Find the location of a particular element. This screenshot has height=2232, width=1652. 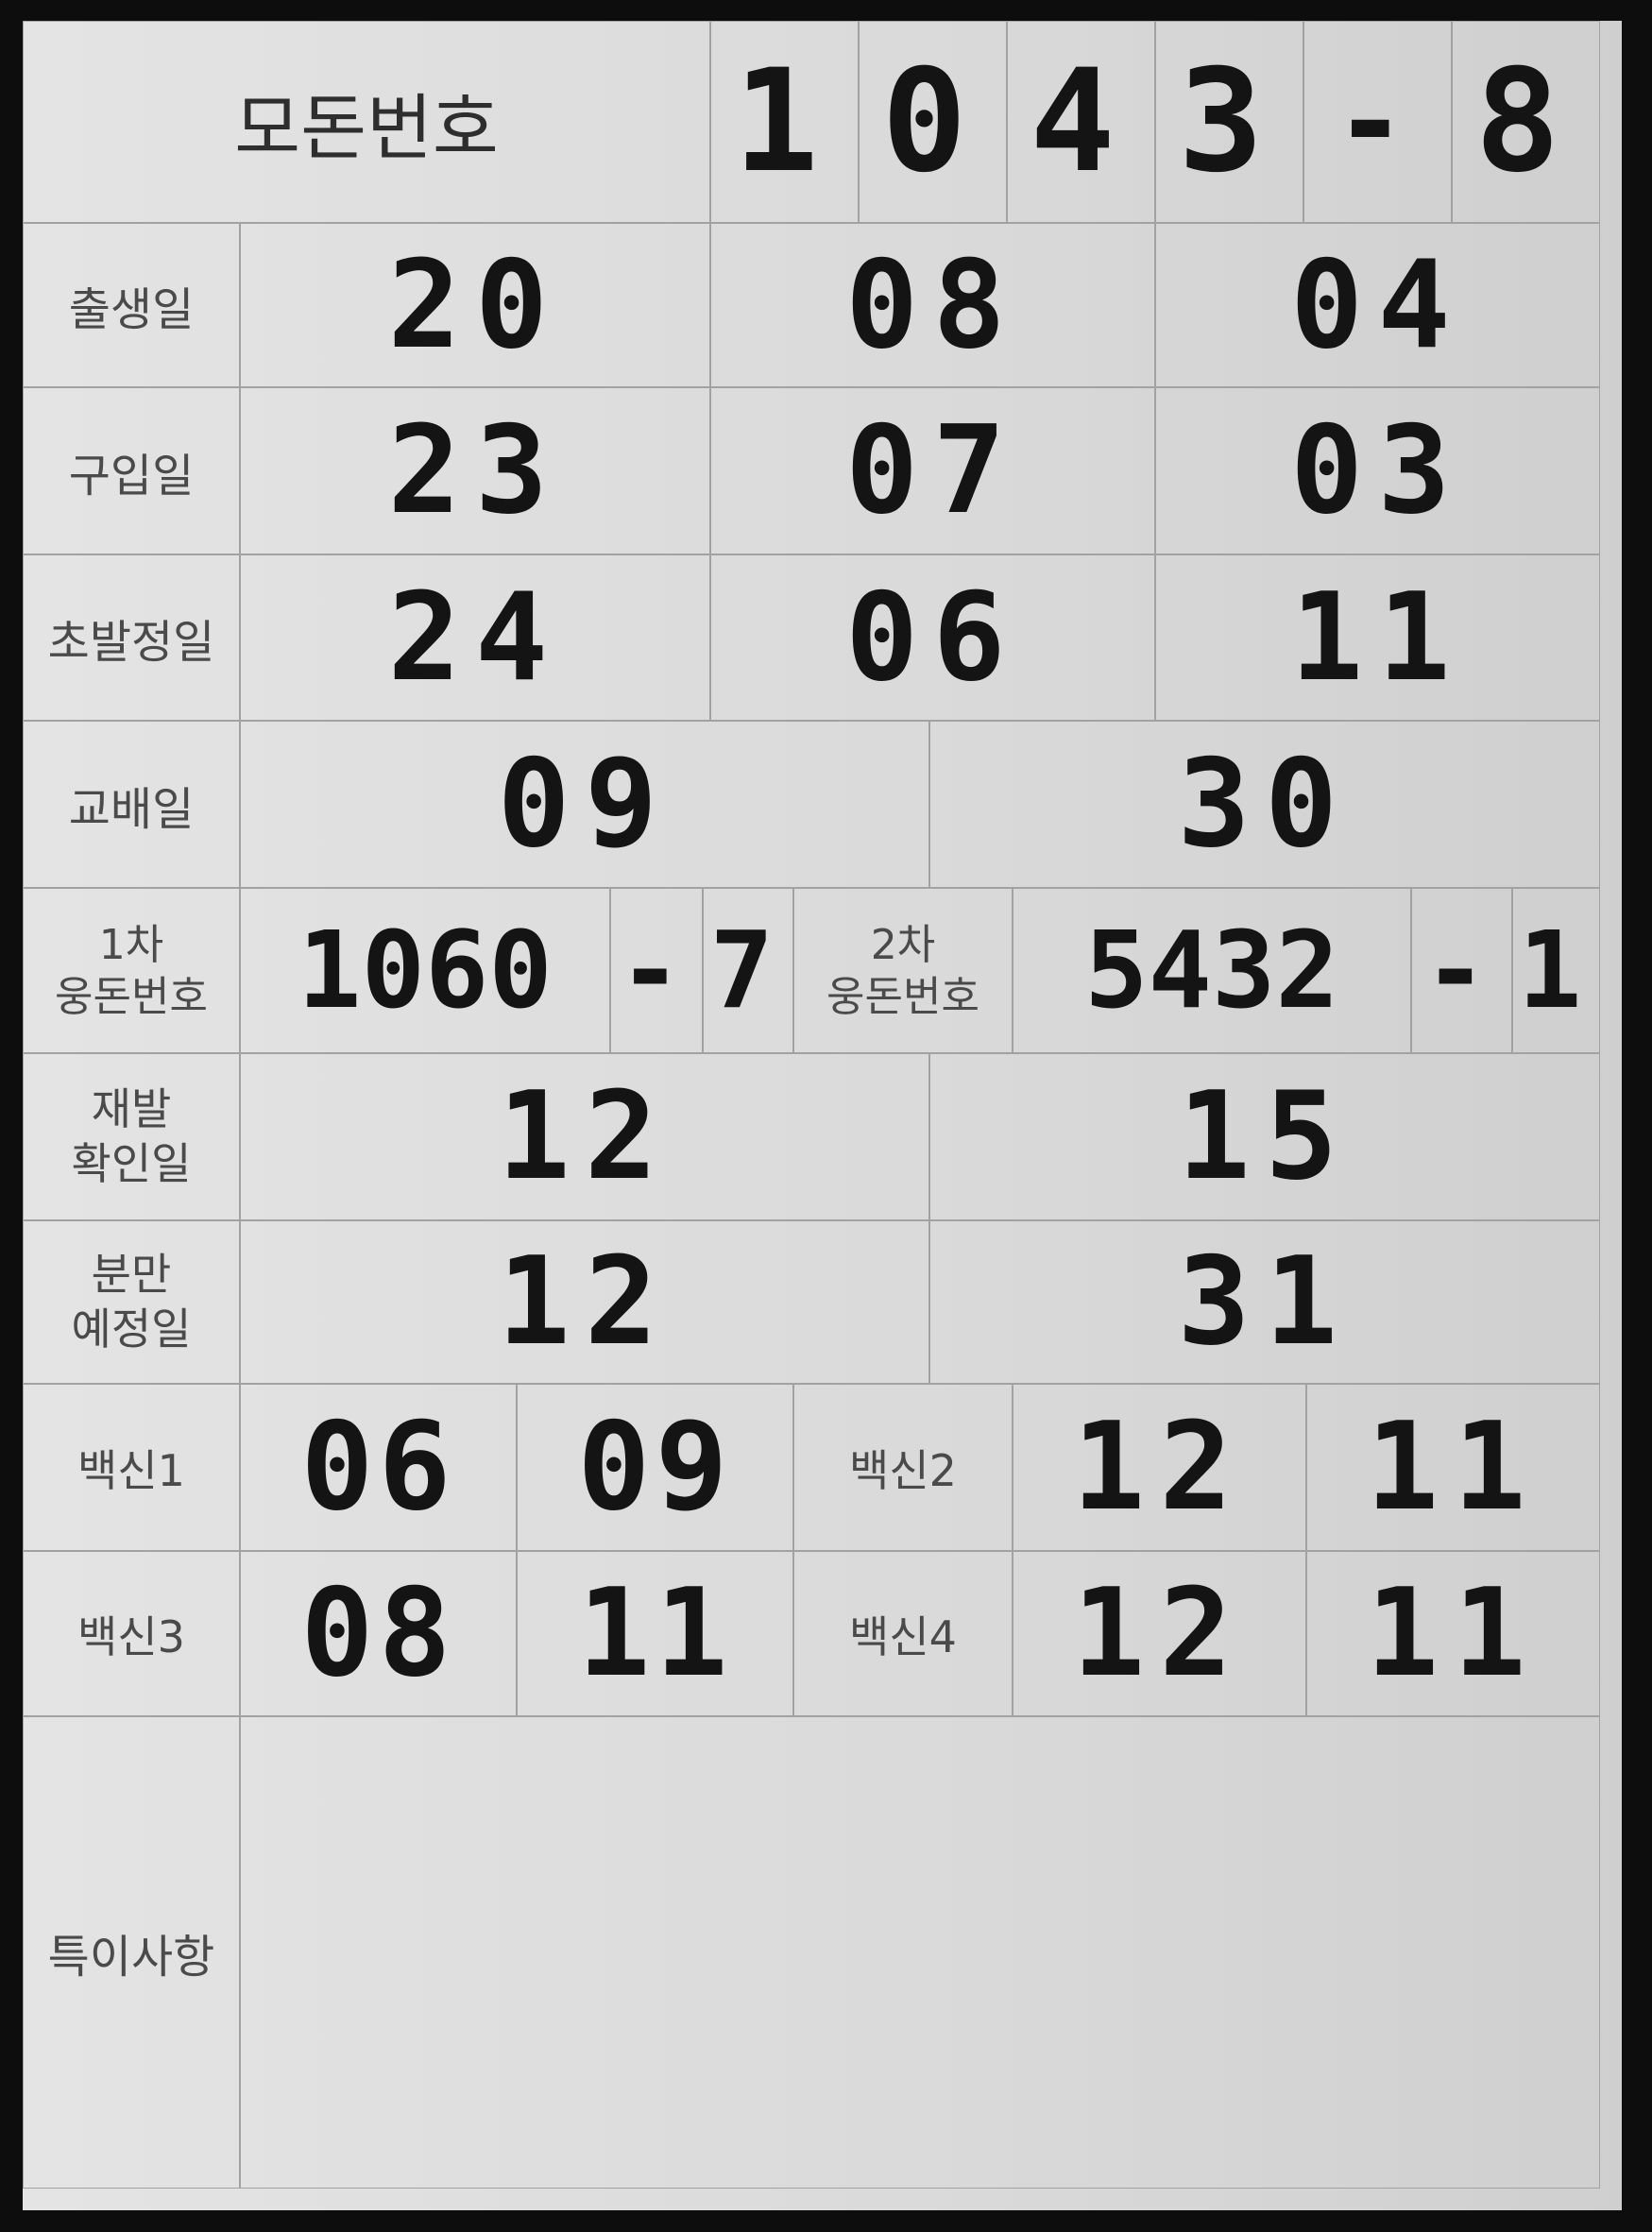

mating-mm-cell is located at coordinates (585, 804).